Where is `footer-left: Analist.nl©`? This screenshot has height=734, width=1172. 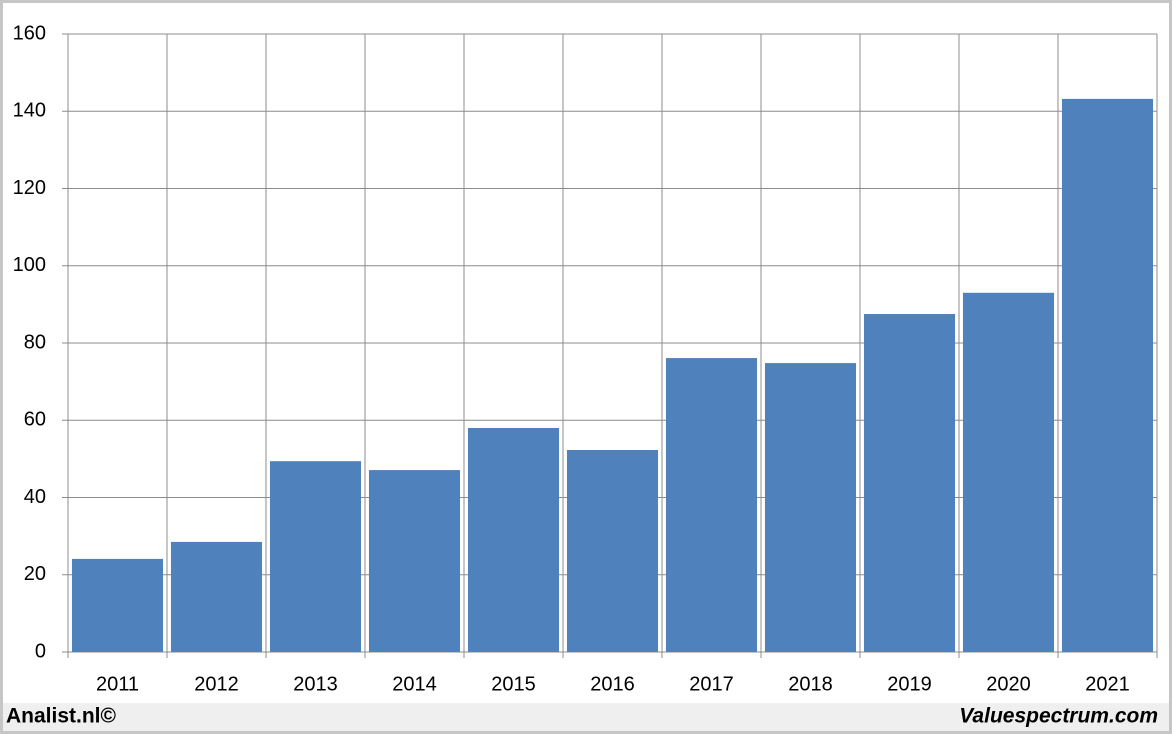 footer-left: Analist.nl© is located at coordinates (61, 716).